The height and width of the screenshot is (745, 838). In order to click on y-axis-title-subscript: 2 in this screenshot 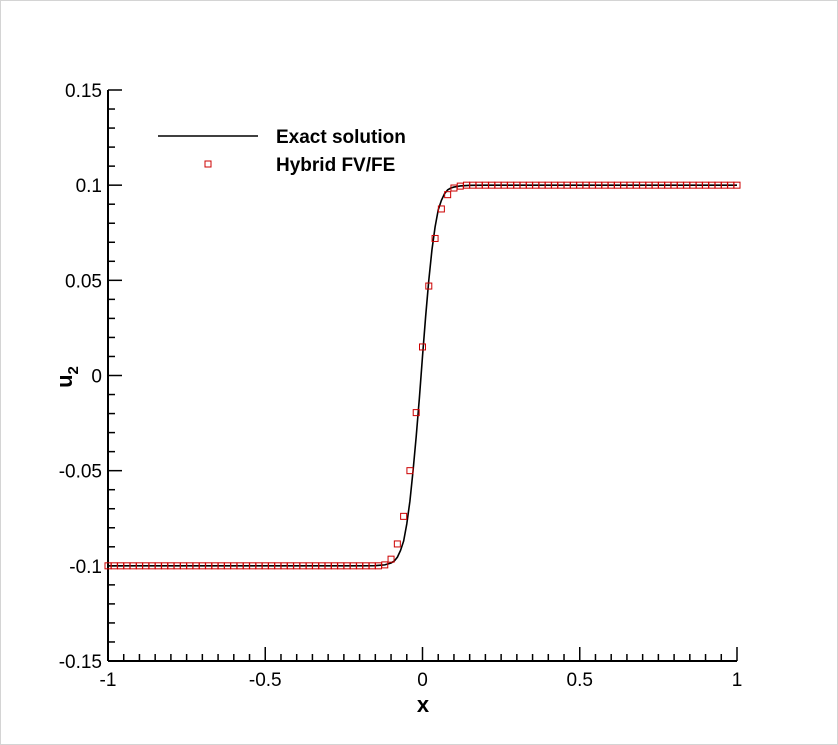, I will do `click(73, 370)`.